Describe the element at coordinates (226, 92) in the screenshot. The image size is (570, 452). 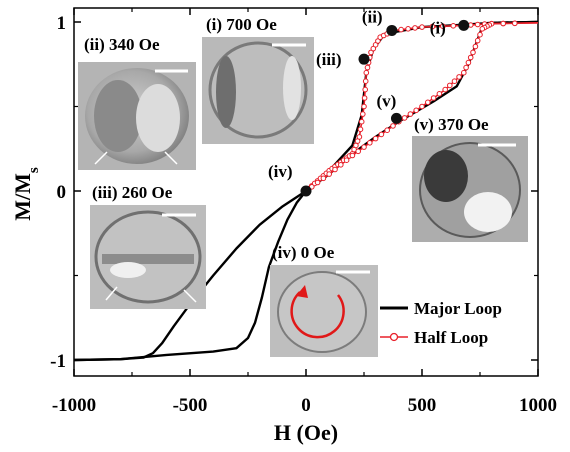
I see `inset-domain-dark-i` at that location.